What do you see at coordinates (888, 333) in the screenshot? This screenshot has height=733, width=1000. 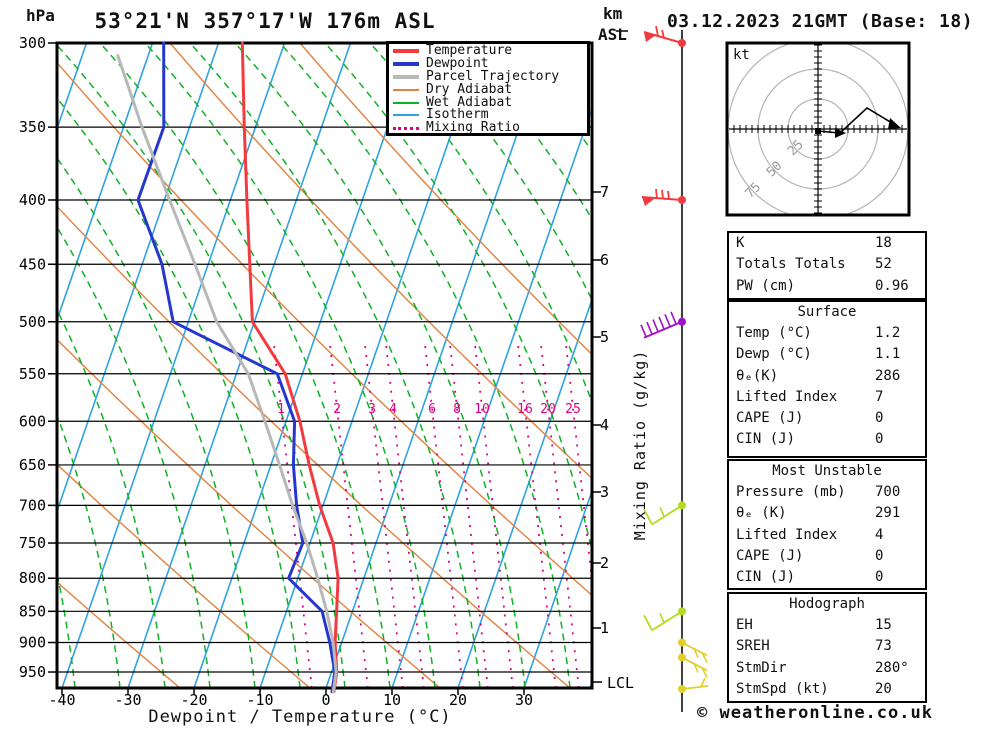 I see `row-value: 1.2` at bounding box center [888, 333].